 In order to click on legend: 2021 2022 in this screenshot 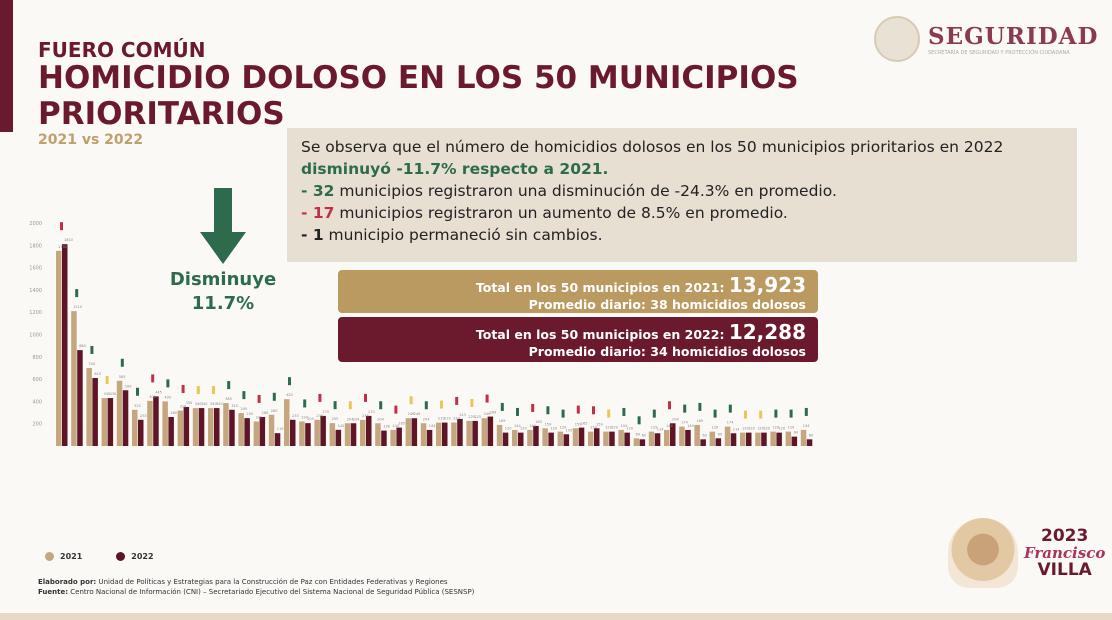, I will do `click(99, 556)`.